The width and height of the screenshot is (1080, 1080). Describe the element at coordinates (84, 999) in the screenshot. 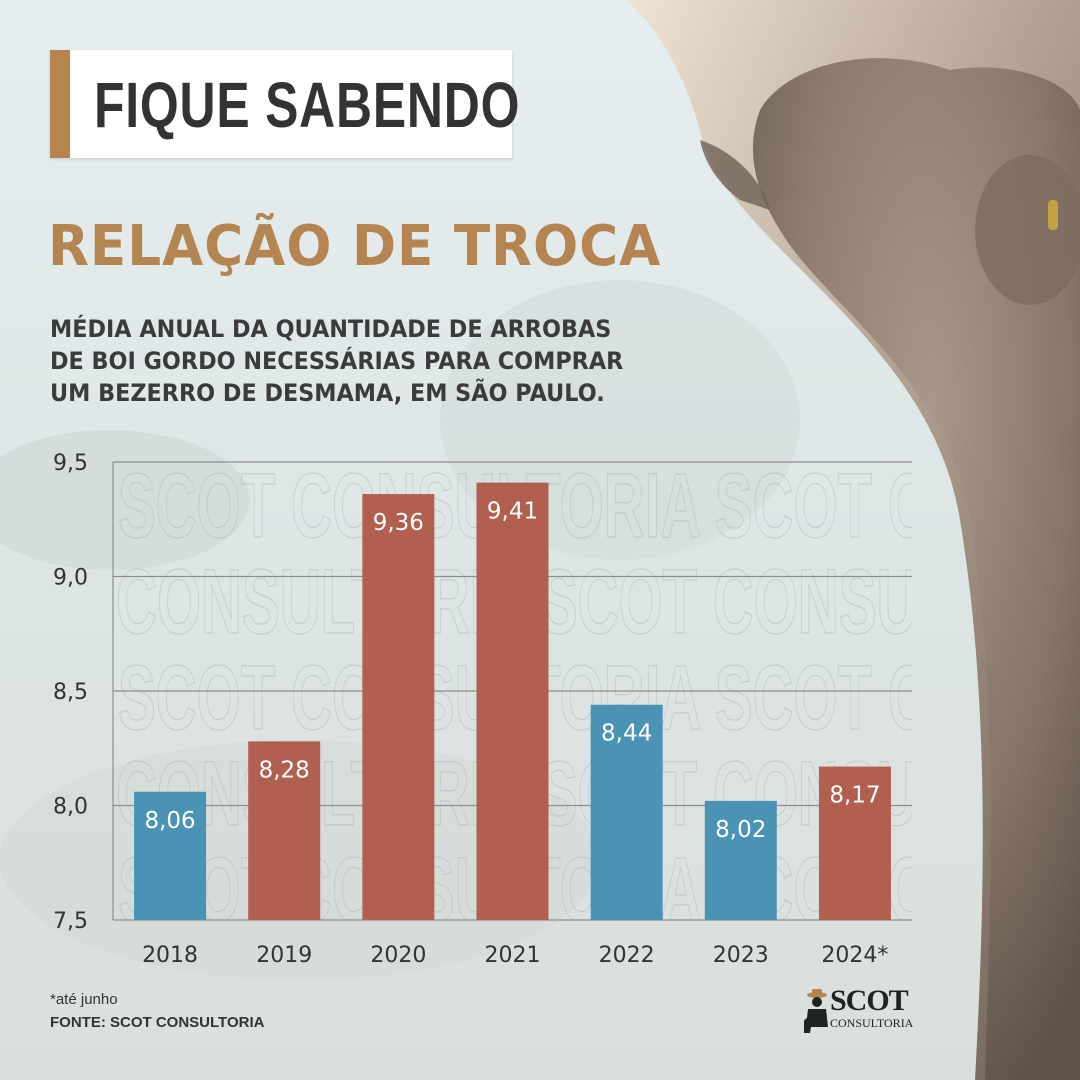

I see `footnote: *até junho` at that location.